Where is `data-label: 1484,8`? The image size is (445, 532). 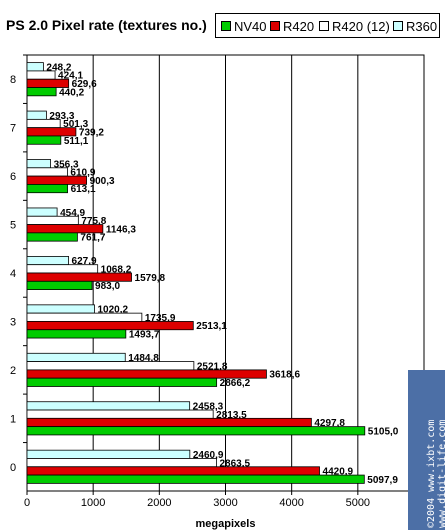
data-label: 1484,8 is located at coordinates (143, 358).